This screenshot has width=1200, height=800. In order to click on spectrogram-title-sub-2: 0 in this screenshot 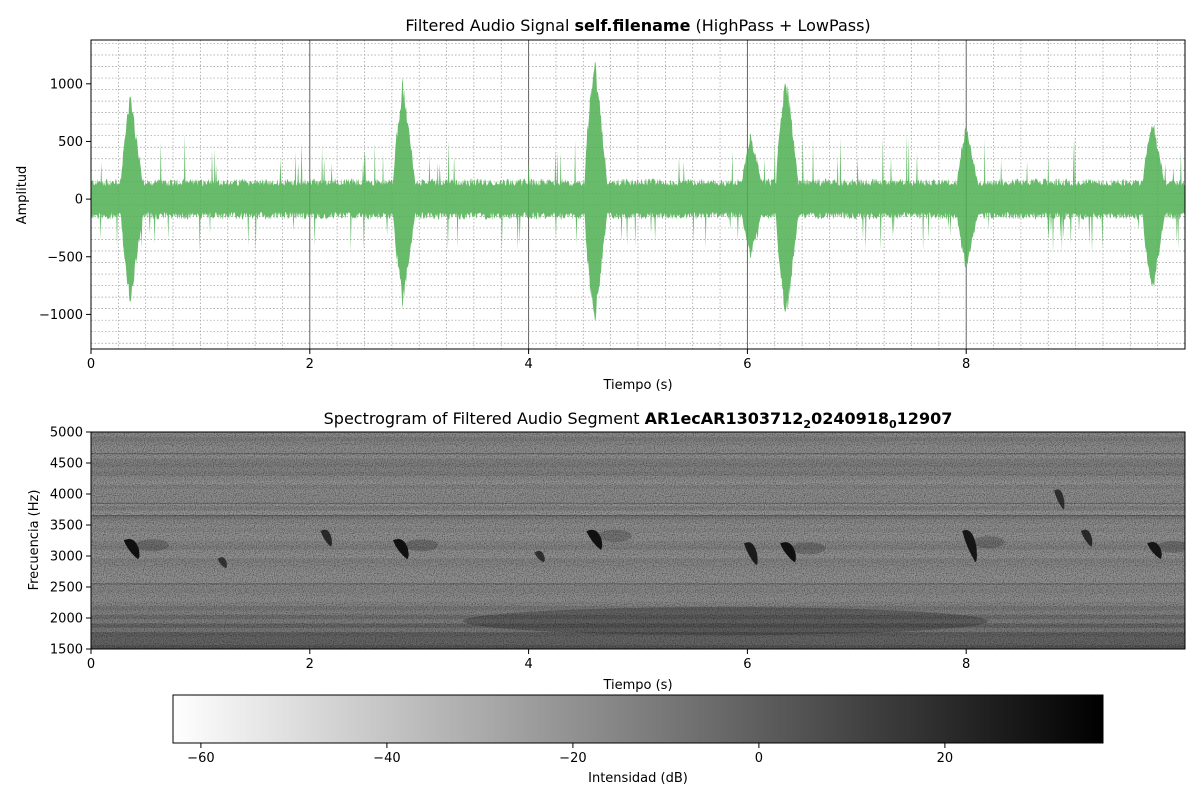, I will do `click(893, 424)`.